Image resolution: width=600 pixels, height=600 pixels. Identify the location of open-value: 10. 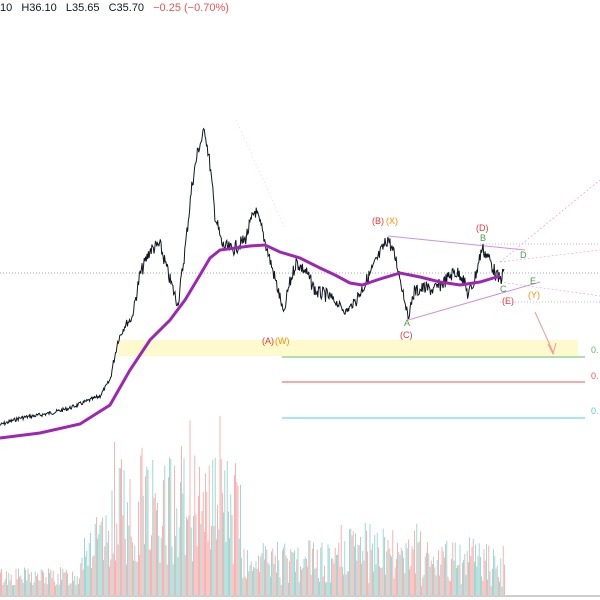
(6, 8).